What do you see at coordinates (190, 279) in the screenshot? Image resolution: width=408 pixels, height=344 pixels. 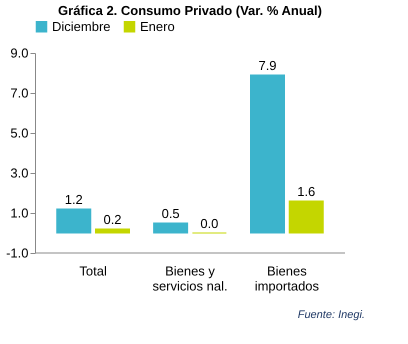 I see `x-tick-label: Bienes y servicios nal.` at bounding box center [190, 279].